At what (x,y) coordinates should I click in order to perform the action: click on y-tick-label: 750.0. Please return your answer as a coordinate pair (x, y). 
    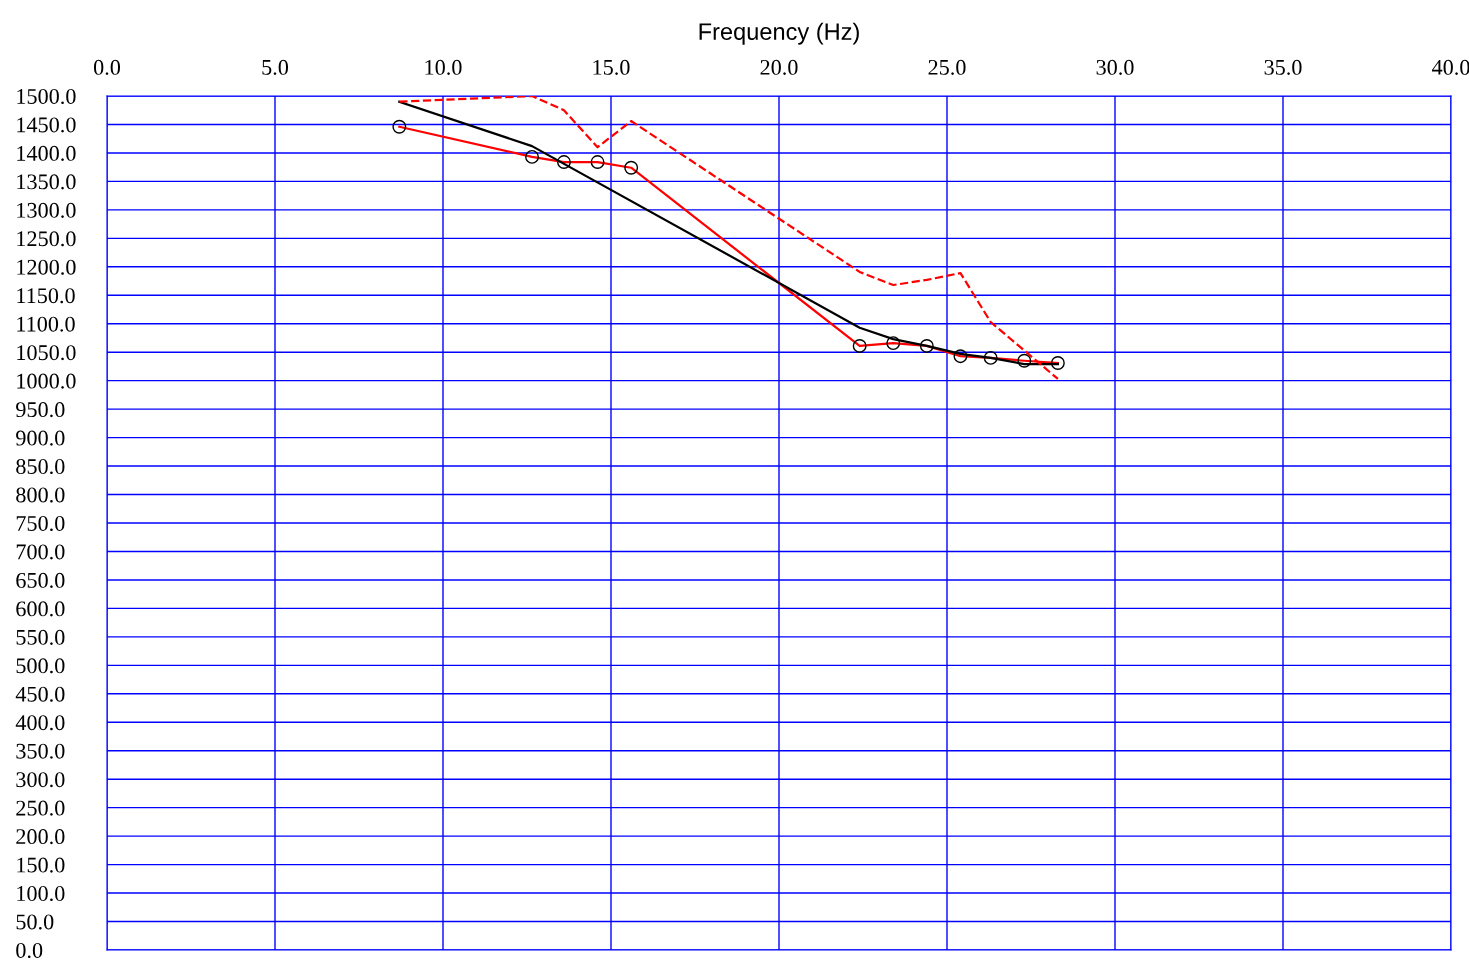
    Looking at the image, I should click on (40, 523).